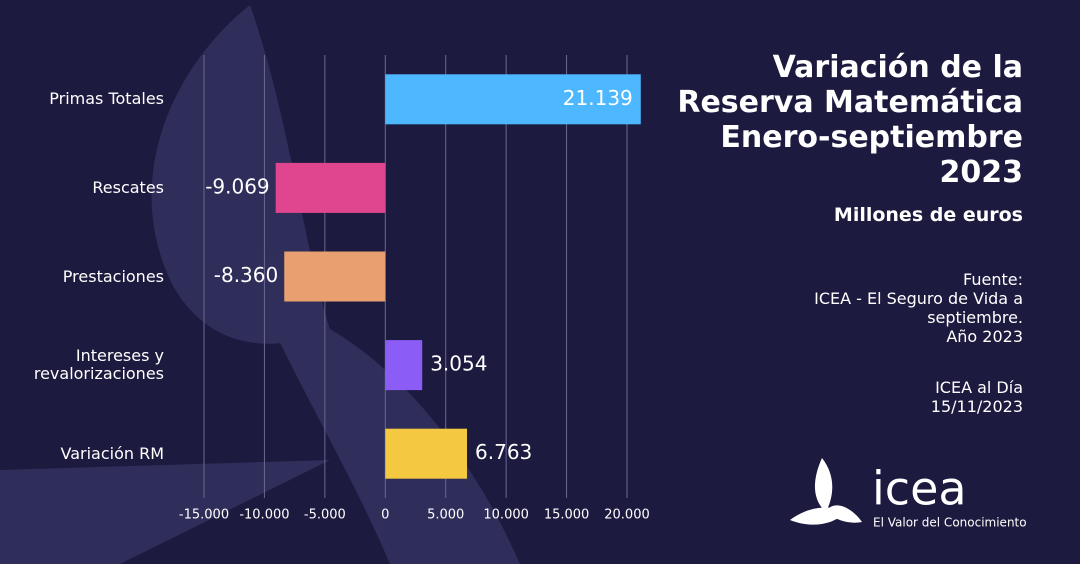  What do you see at coordinates (850, 102) in the screenshot?
I see `title-line: Reserva Matemática` at bounding box center [850, 102].